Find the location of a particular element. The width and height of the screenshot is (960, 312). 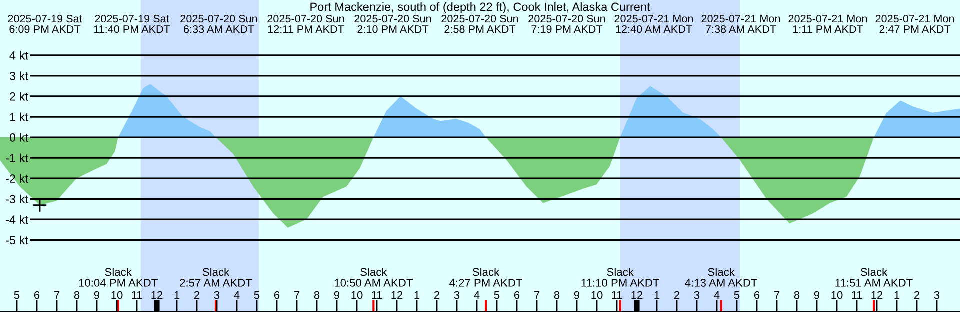

annotation: 2025-07-21 Mon 12:40 AM AKDT is located at coordinates (654, 24).